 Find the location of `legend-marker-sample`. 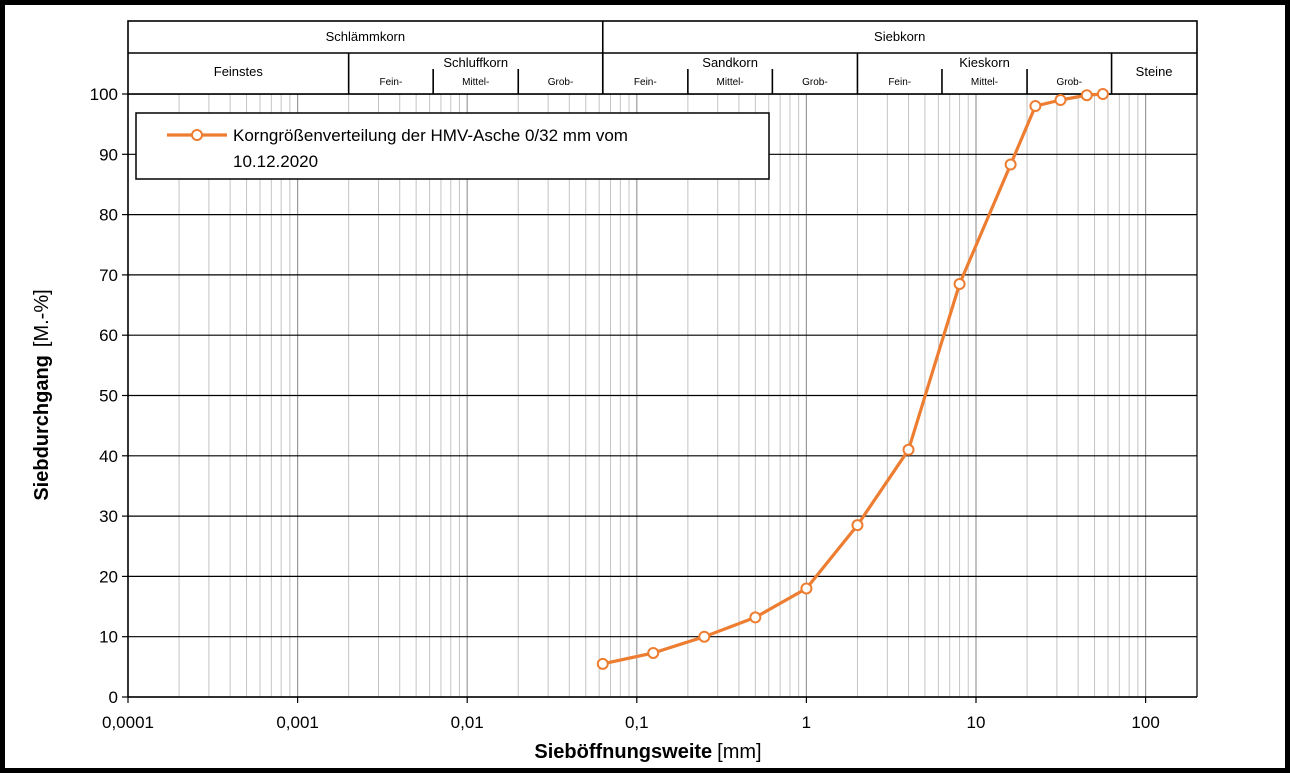

legend-marker-sample is located at coordinates (197, 135).